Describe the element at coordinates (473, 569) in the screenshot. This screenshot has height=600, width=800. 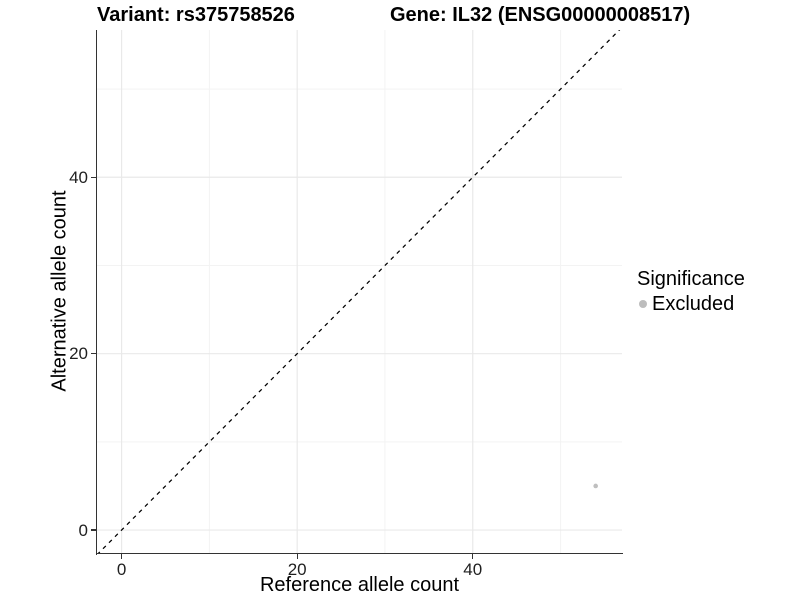
I see `x-axis-tick-label: 40` at that location.